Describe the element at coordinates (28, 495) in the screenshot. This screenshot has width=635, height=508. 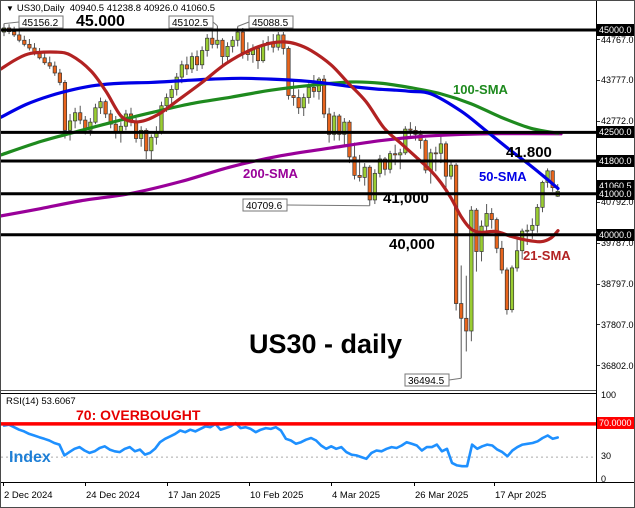
I see `date-label: 2 Dec 2024` at that location.